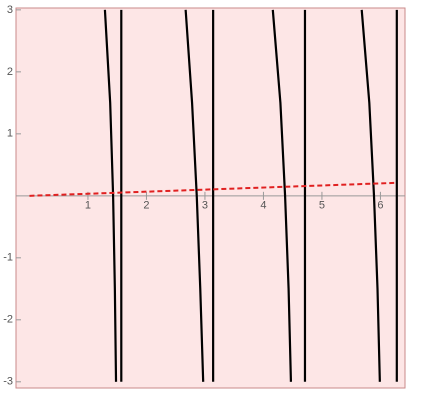  Describe the element at coordinates (380, 206) in the screenshot. I see `x-tick-label: 6` at that location.